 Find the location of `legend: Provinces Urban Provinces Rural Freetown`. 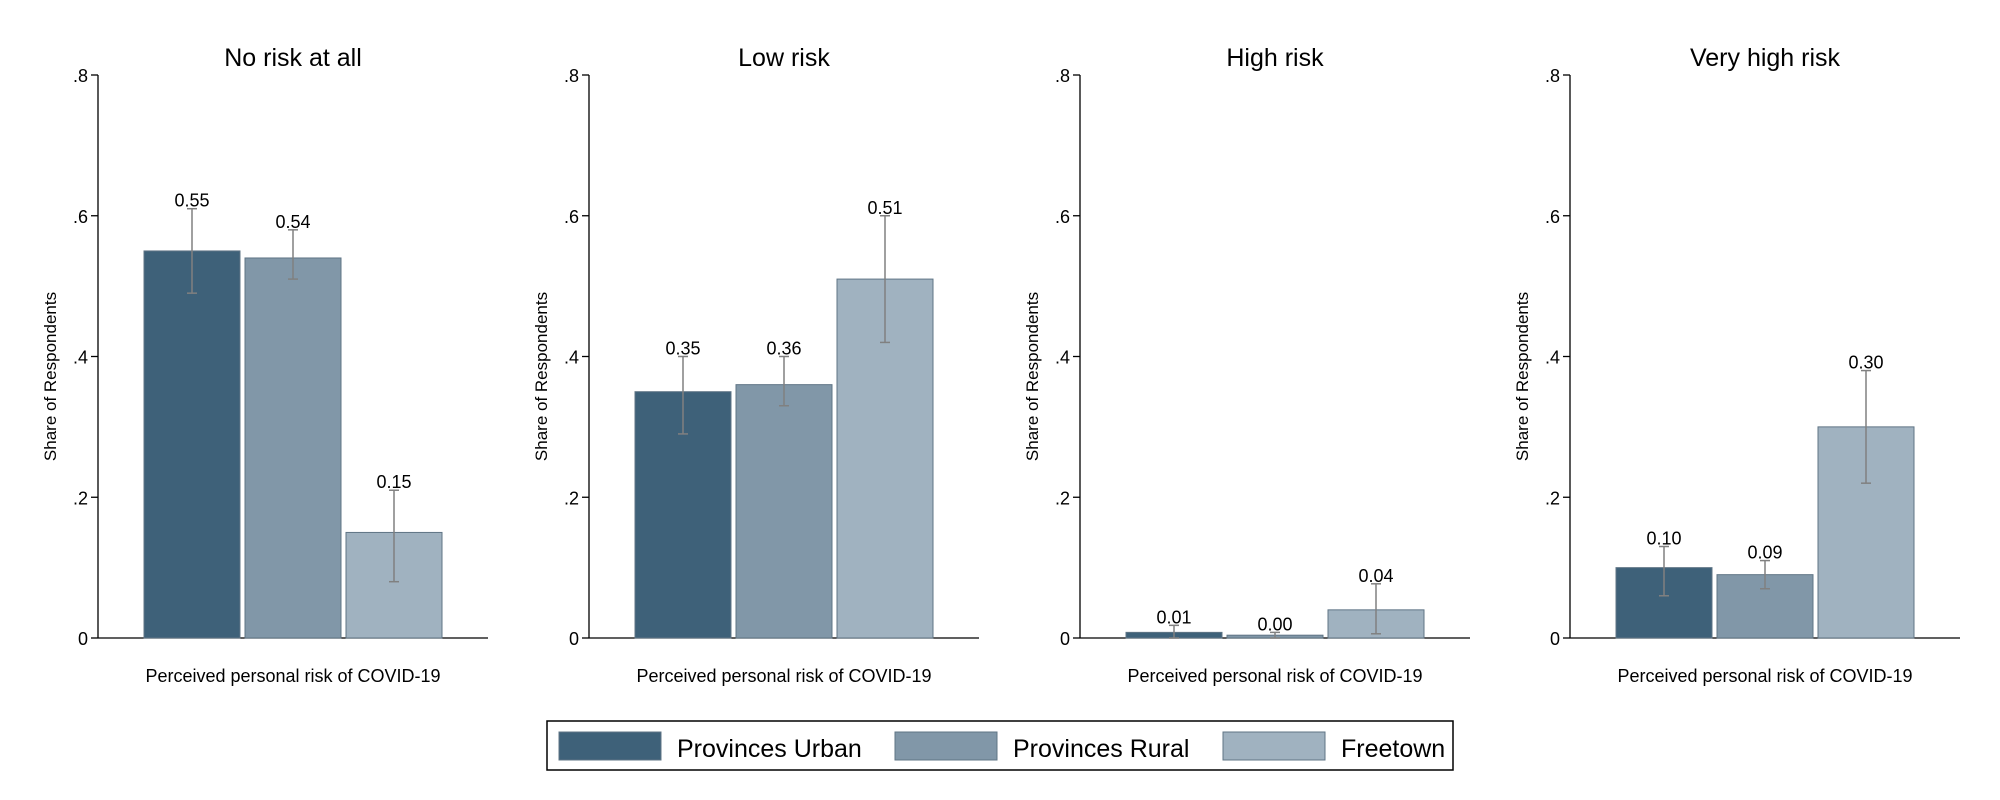

legend: Provinces Urban Provinces Rural Freetown is located at coordinates (1000, 745).